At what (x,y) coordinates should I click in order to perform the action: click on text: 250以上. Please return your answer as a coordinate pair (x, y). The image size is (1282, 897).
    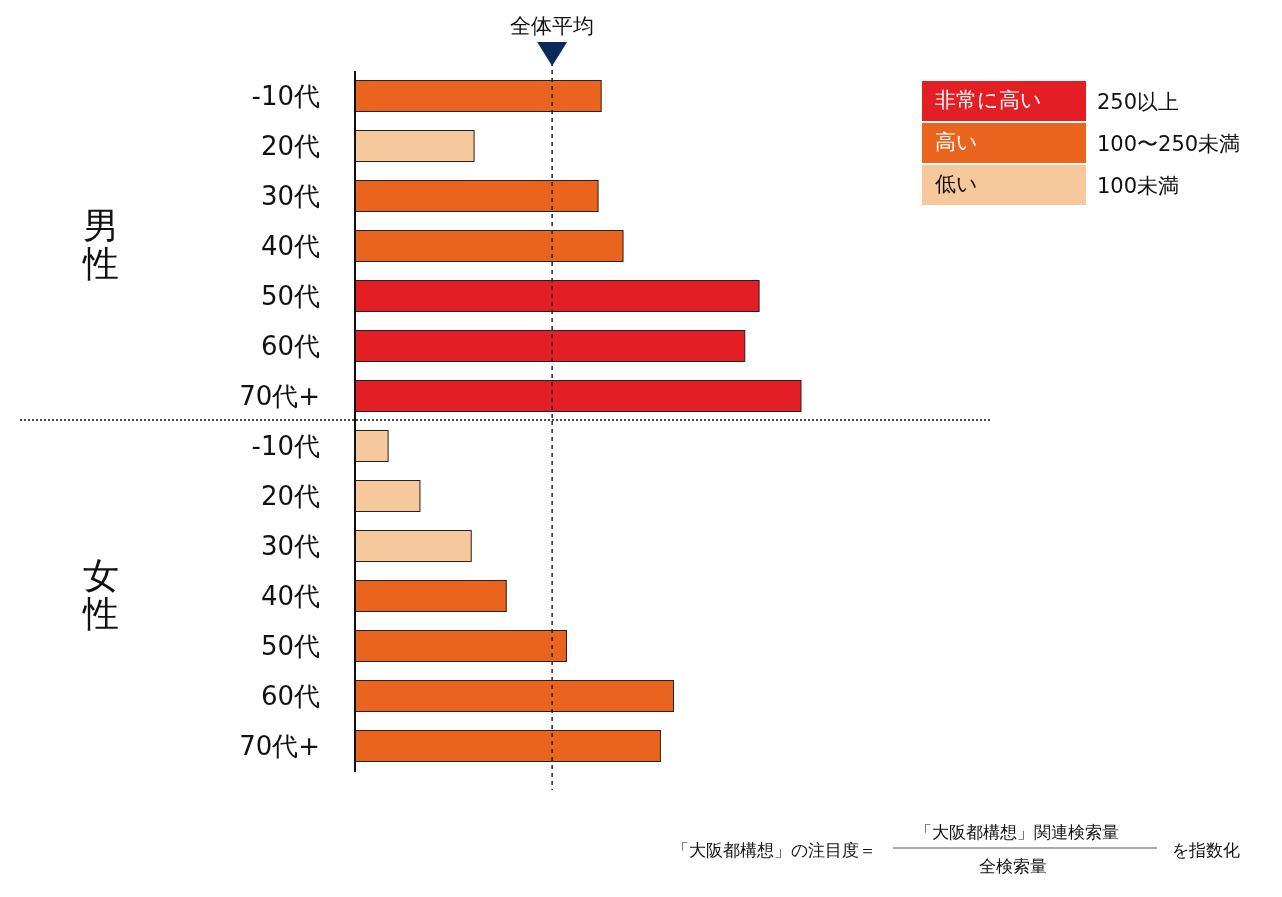
    Looking at the image, I should click on (1138, 102).